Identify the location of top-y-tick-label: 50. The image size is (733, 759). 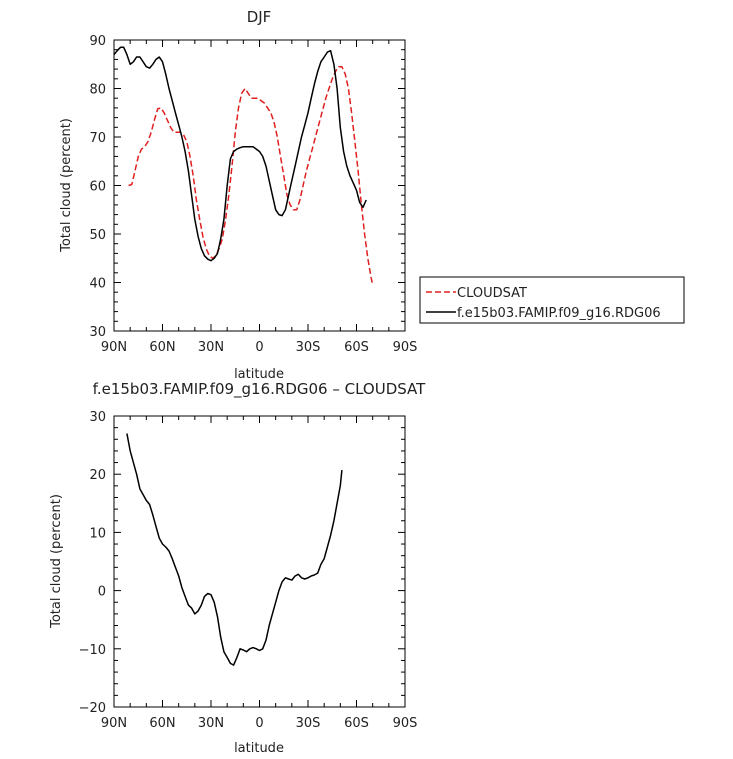
(97, 235).